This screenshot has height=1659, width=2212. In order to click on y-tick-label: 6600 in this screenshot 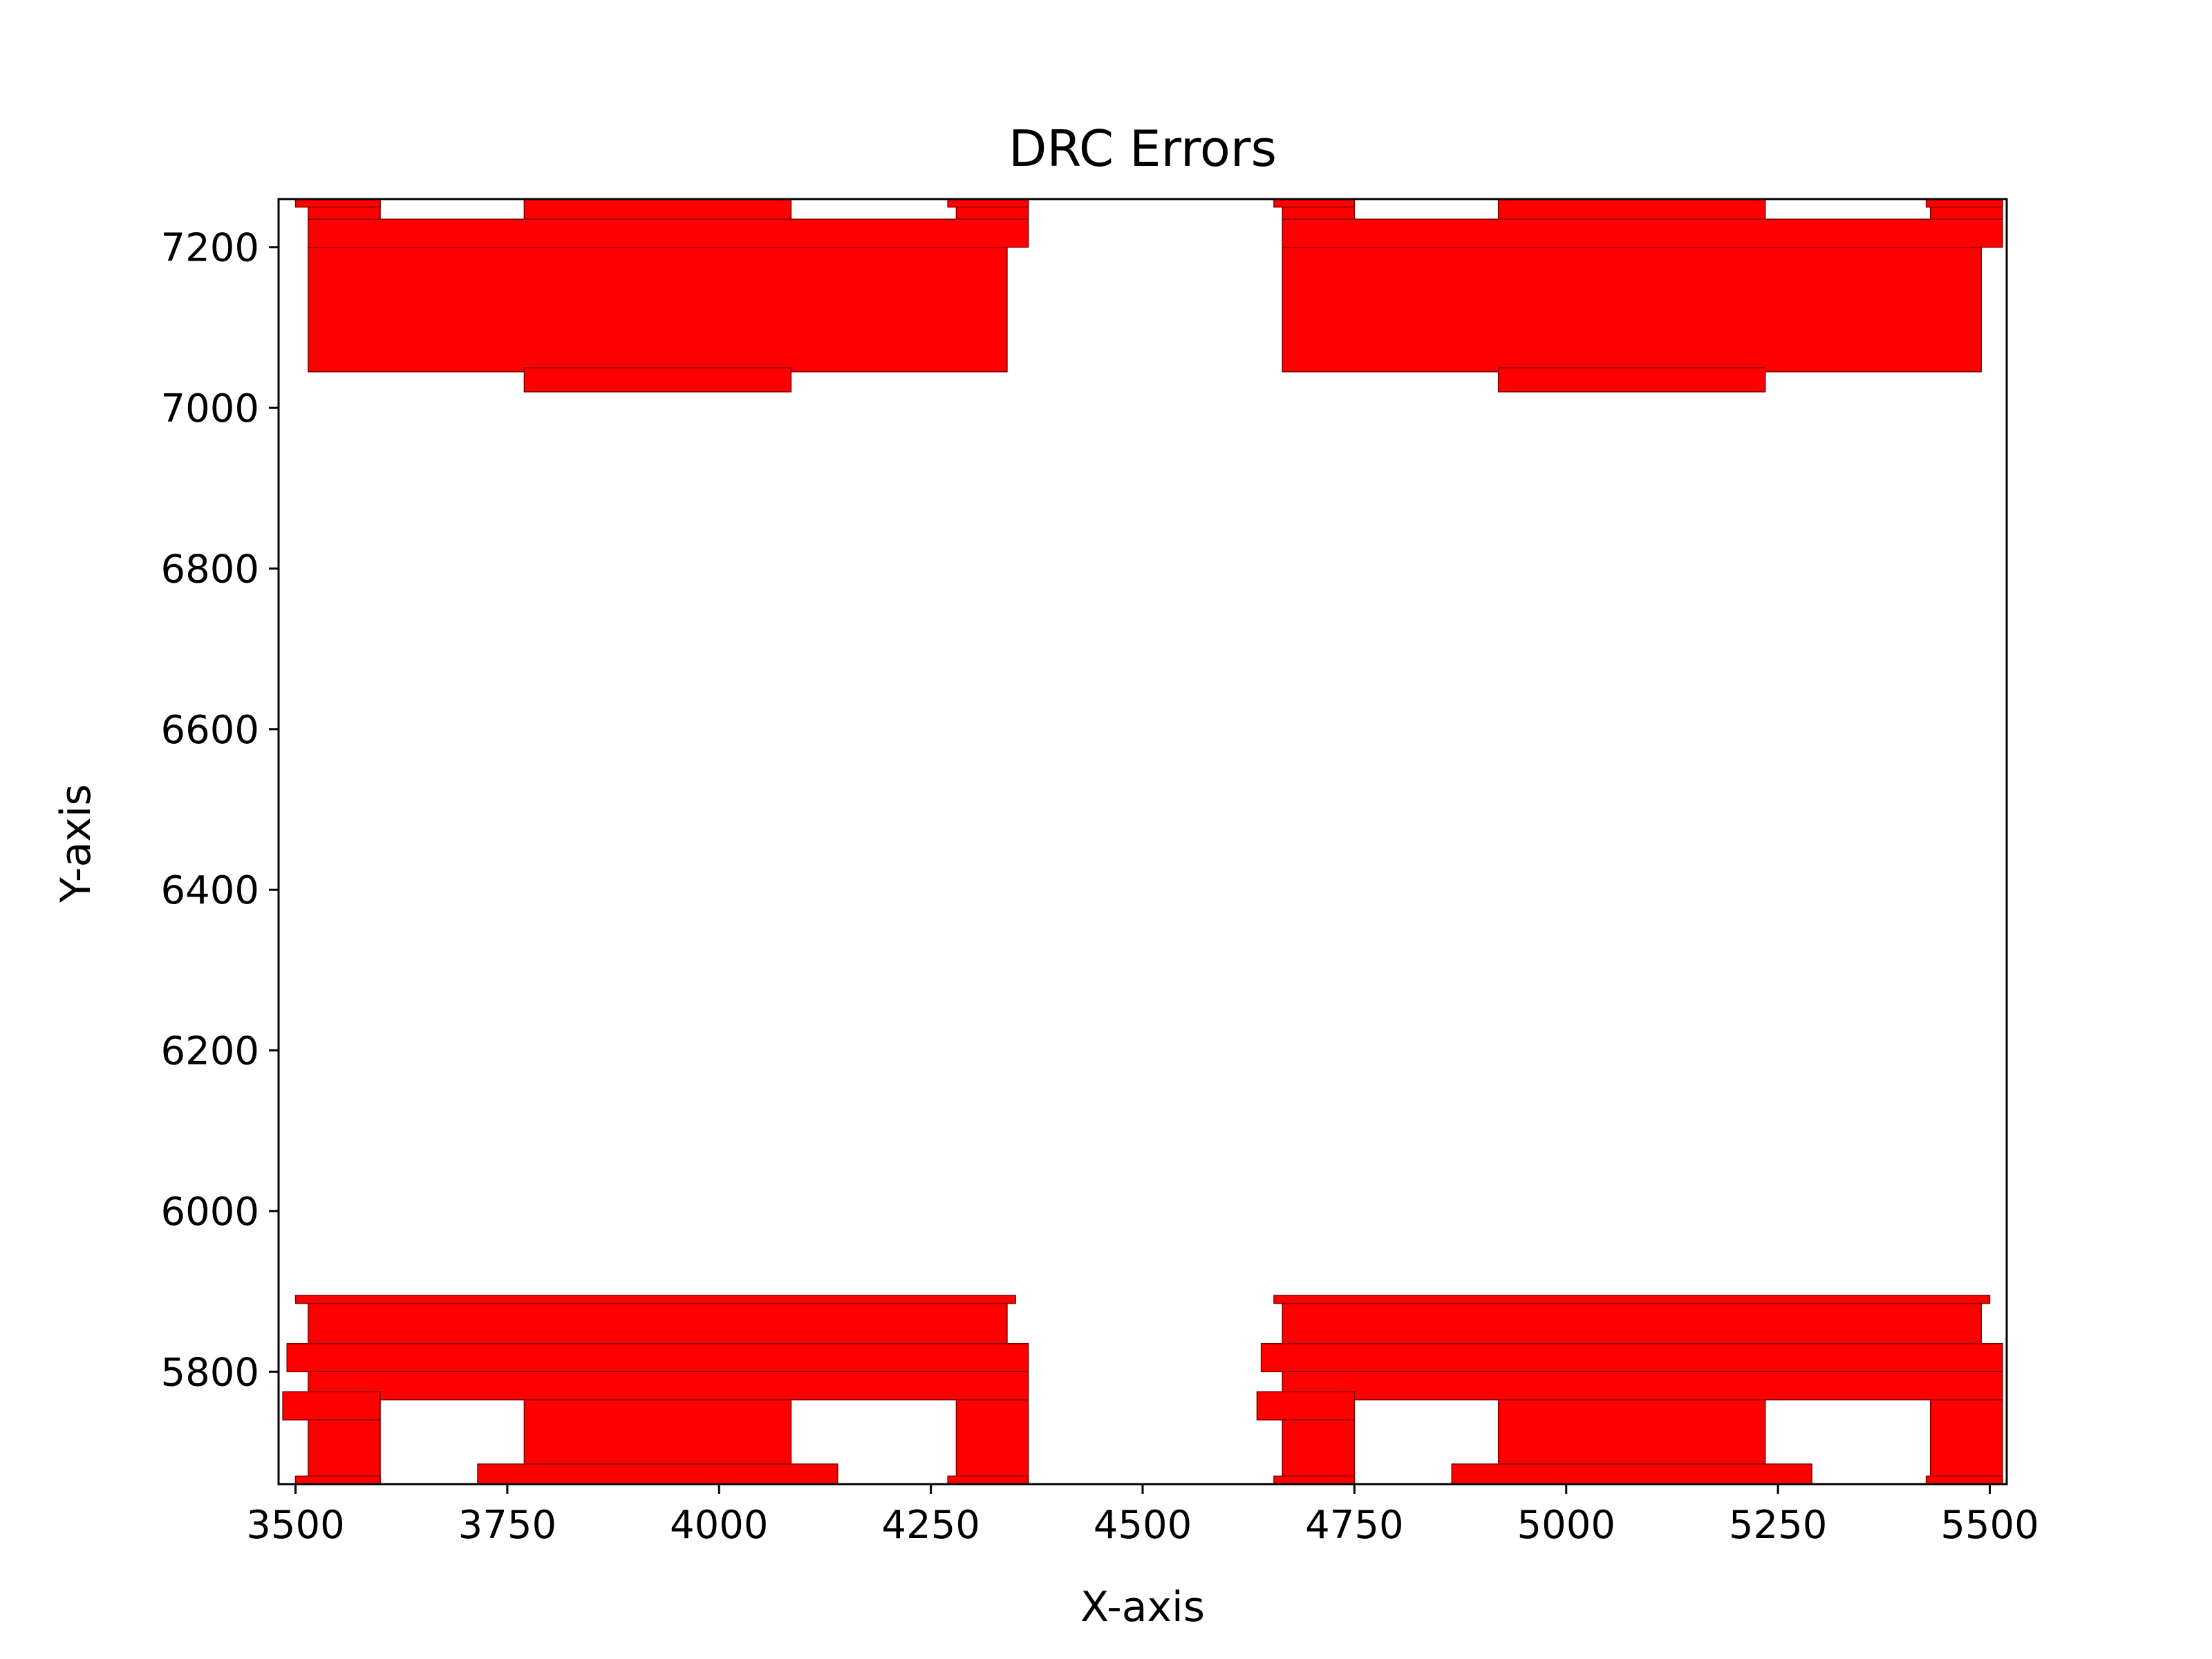, I will do `click(209, 730)`.